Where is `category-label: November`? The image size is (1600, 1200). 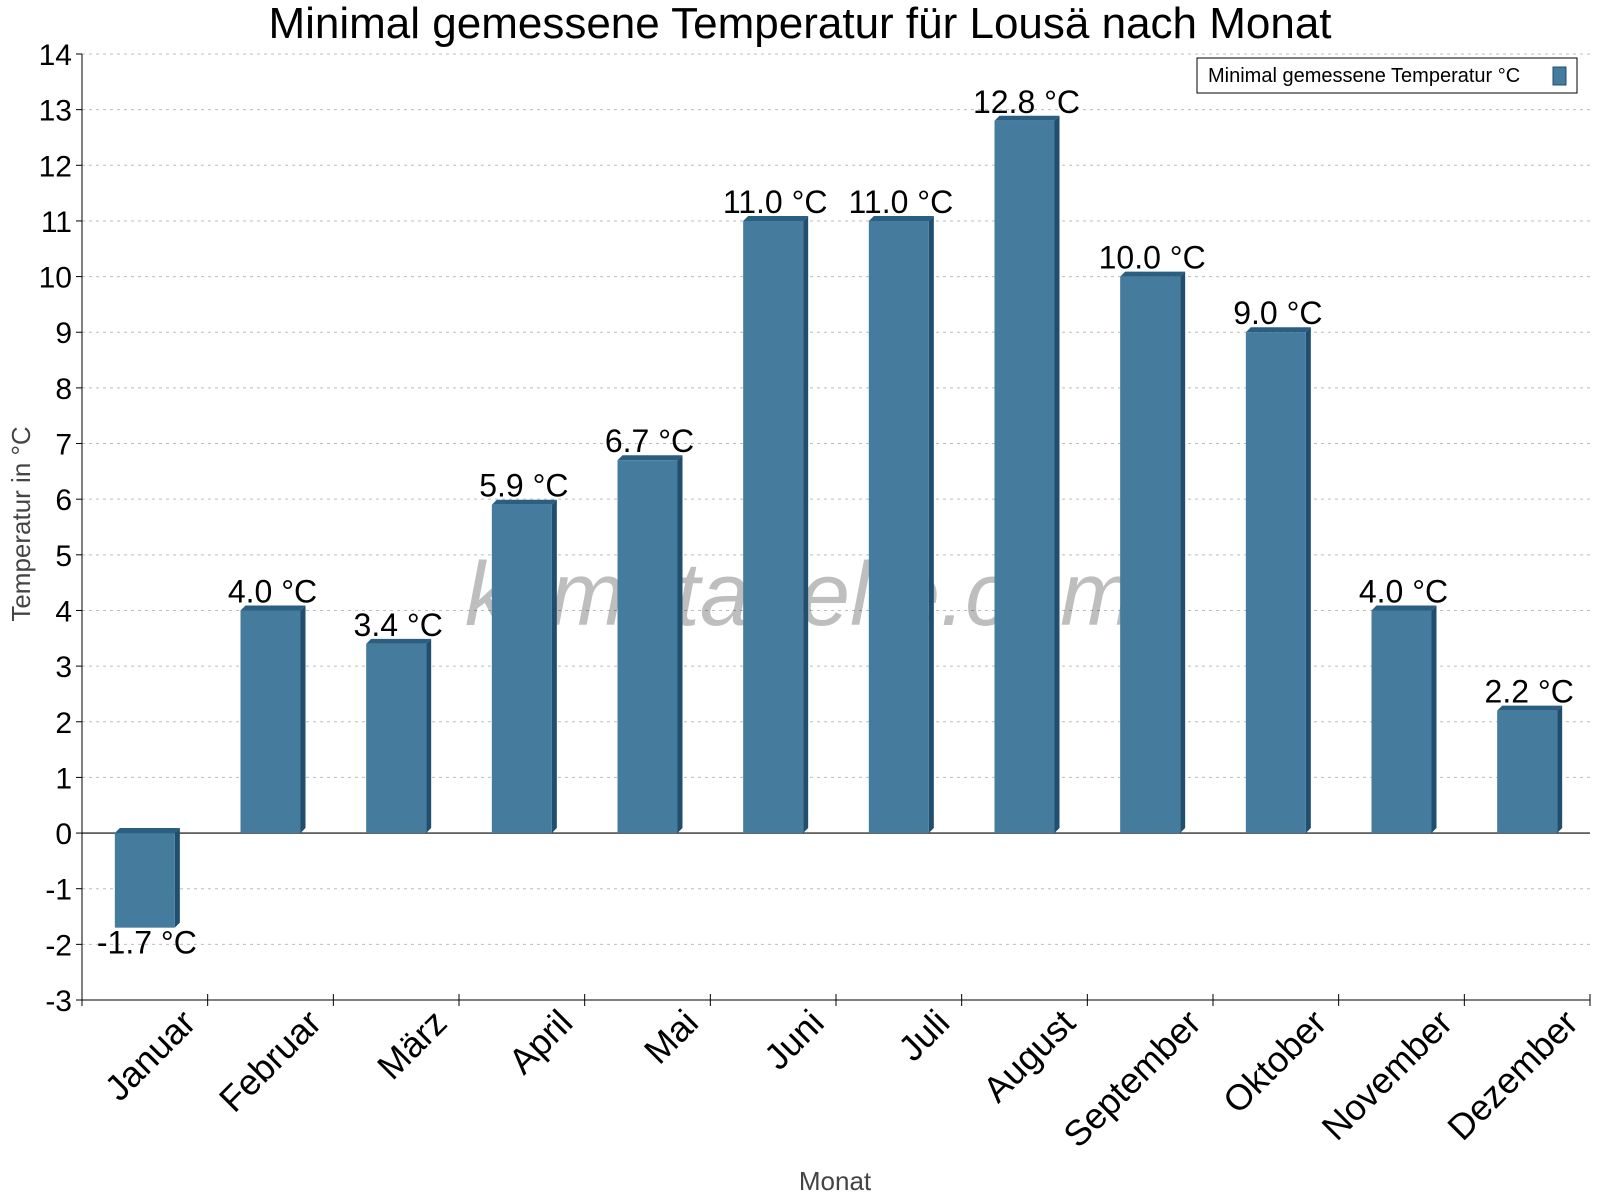 category-label: November is located at coordinates (1387, 1075).